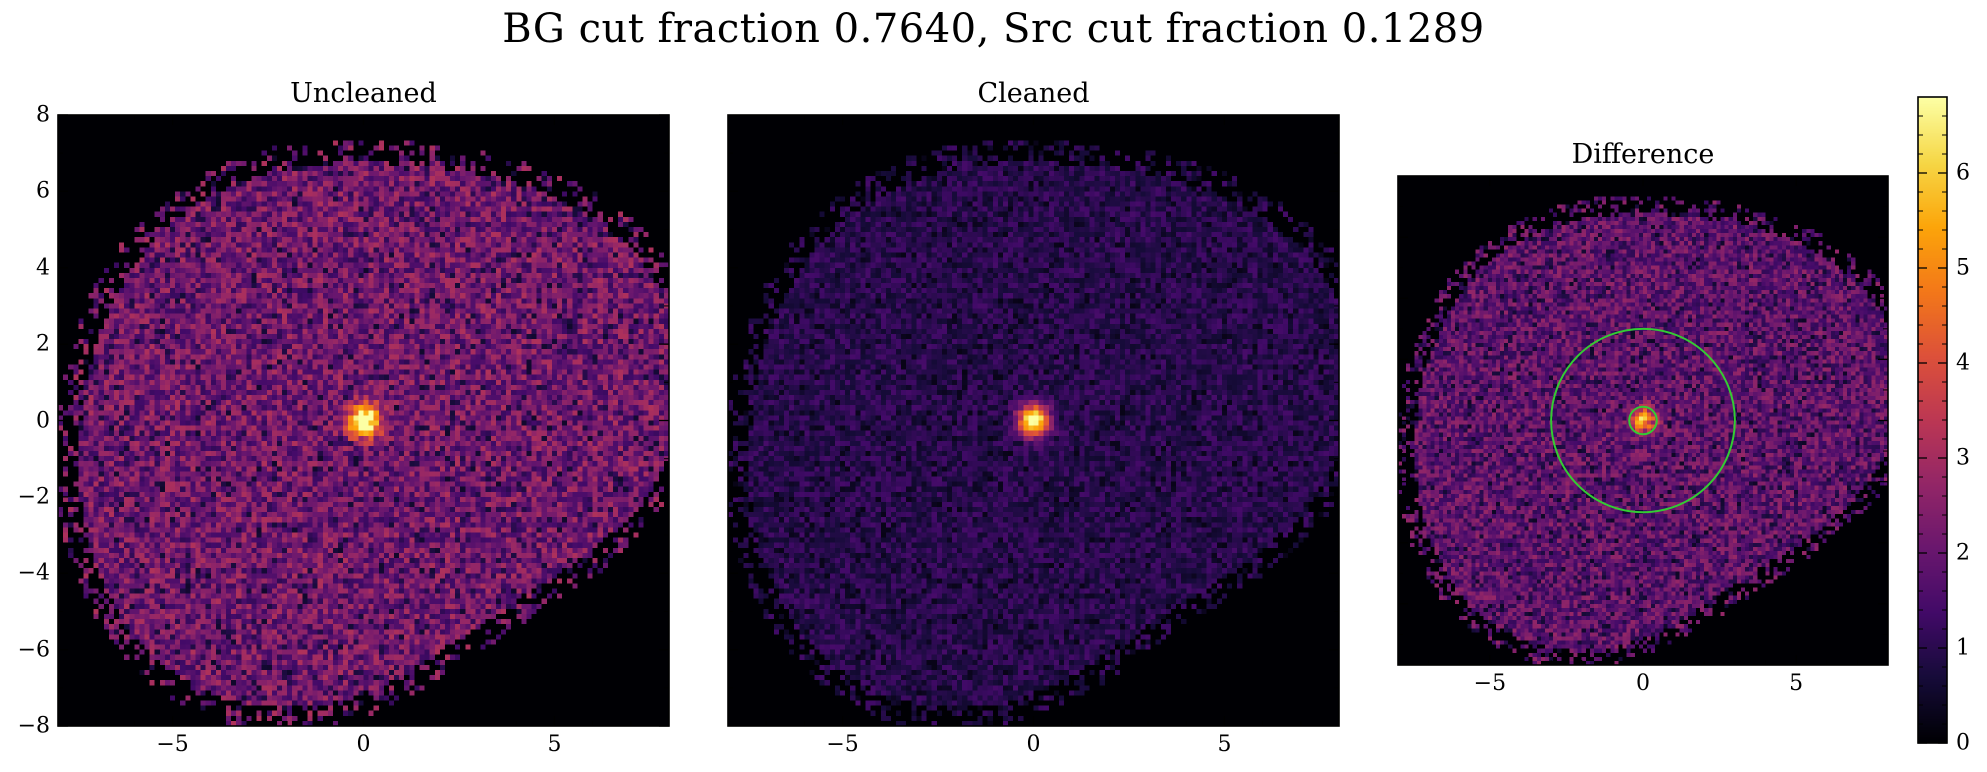 This screenshot has height=772, width=1987. Describe the element at coordinates (43, 191) in the screenshot. I see `y-tick-label: 6` at that location.